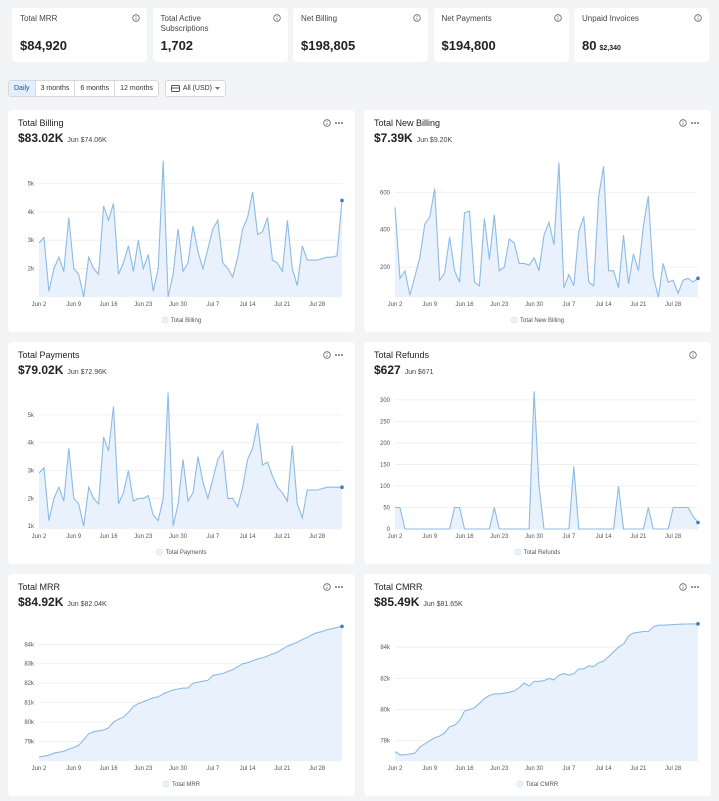  What do you see at coordinates (175, 88) in the screenshot?
I see `currency-icon` at bounding box center [175, 88].